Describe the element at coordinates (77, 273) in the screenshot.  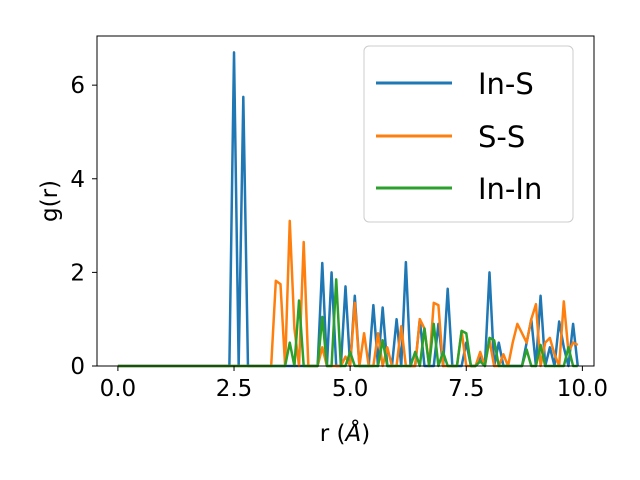
I see `y-tick-label: 2` at that location.